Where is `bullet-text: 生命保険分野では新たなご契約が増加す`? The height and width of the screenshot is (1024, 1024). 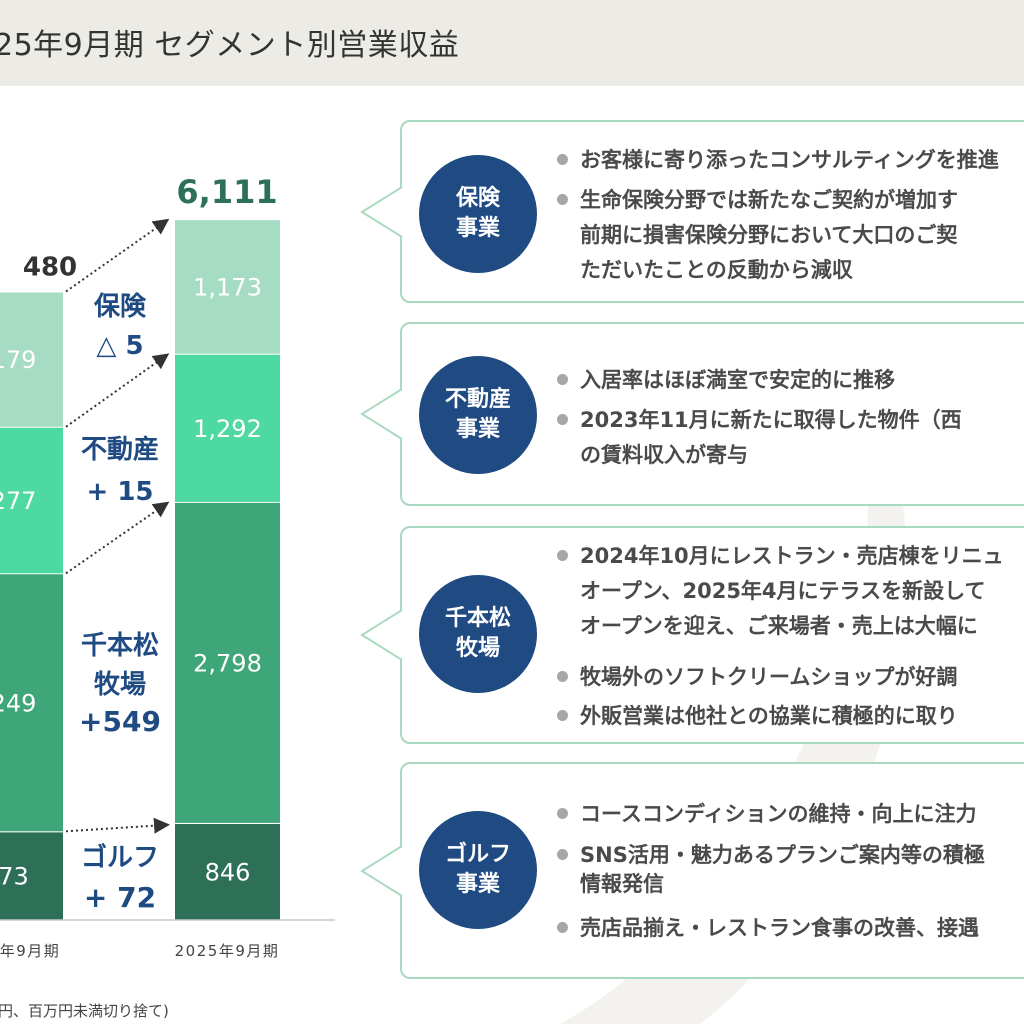 bullet-text: 生命保険分野では新たなご契約が増加す is located at coordinates (769, 200).